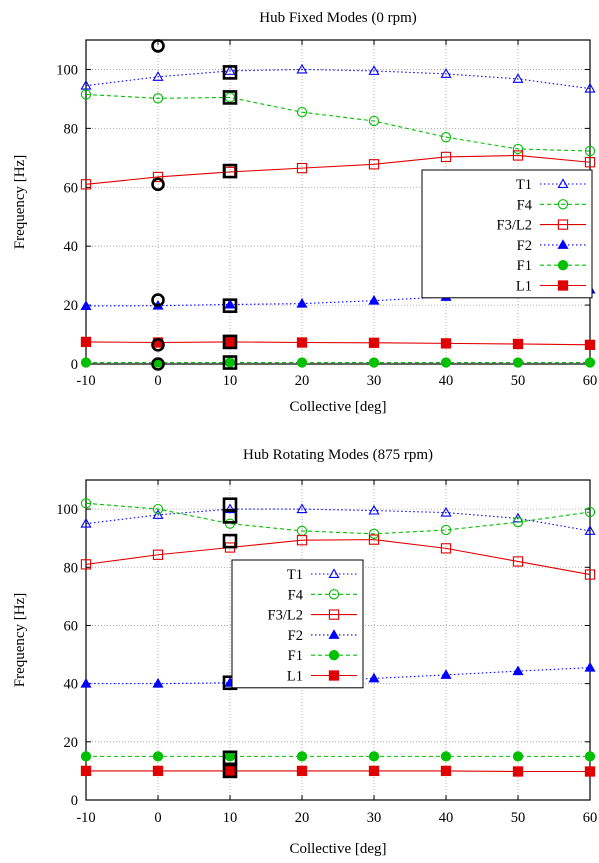  I want to click on x-tick-label: 30, so click(374, 818).